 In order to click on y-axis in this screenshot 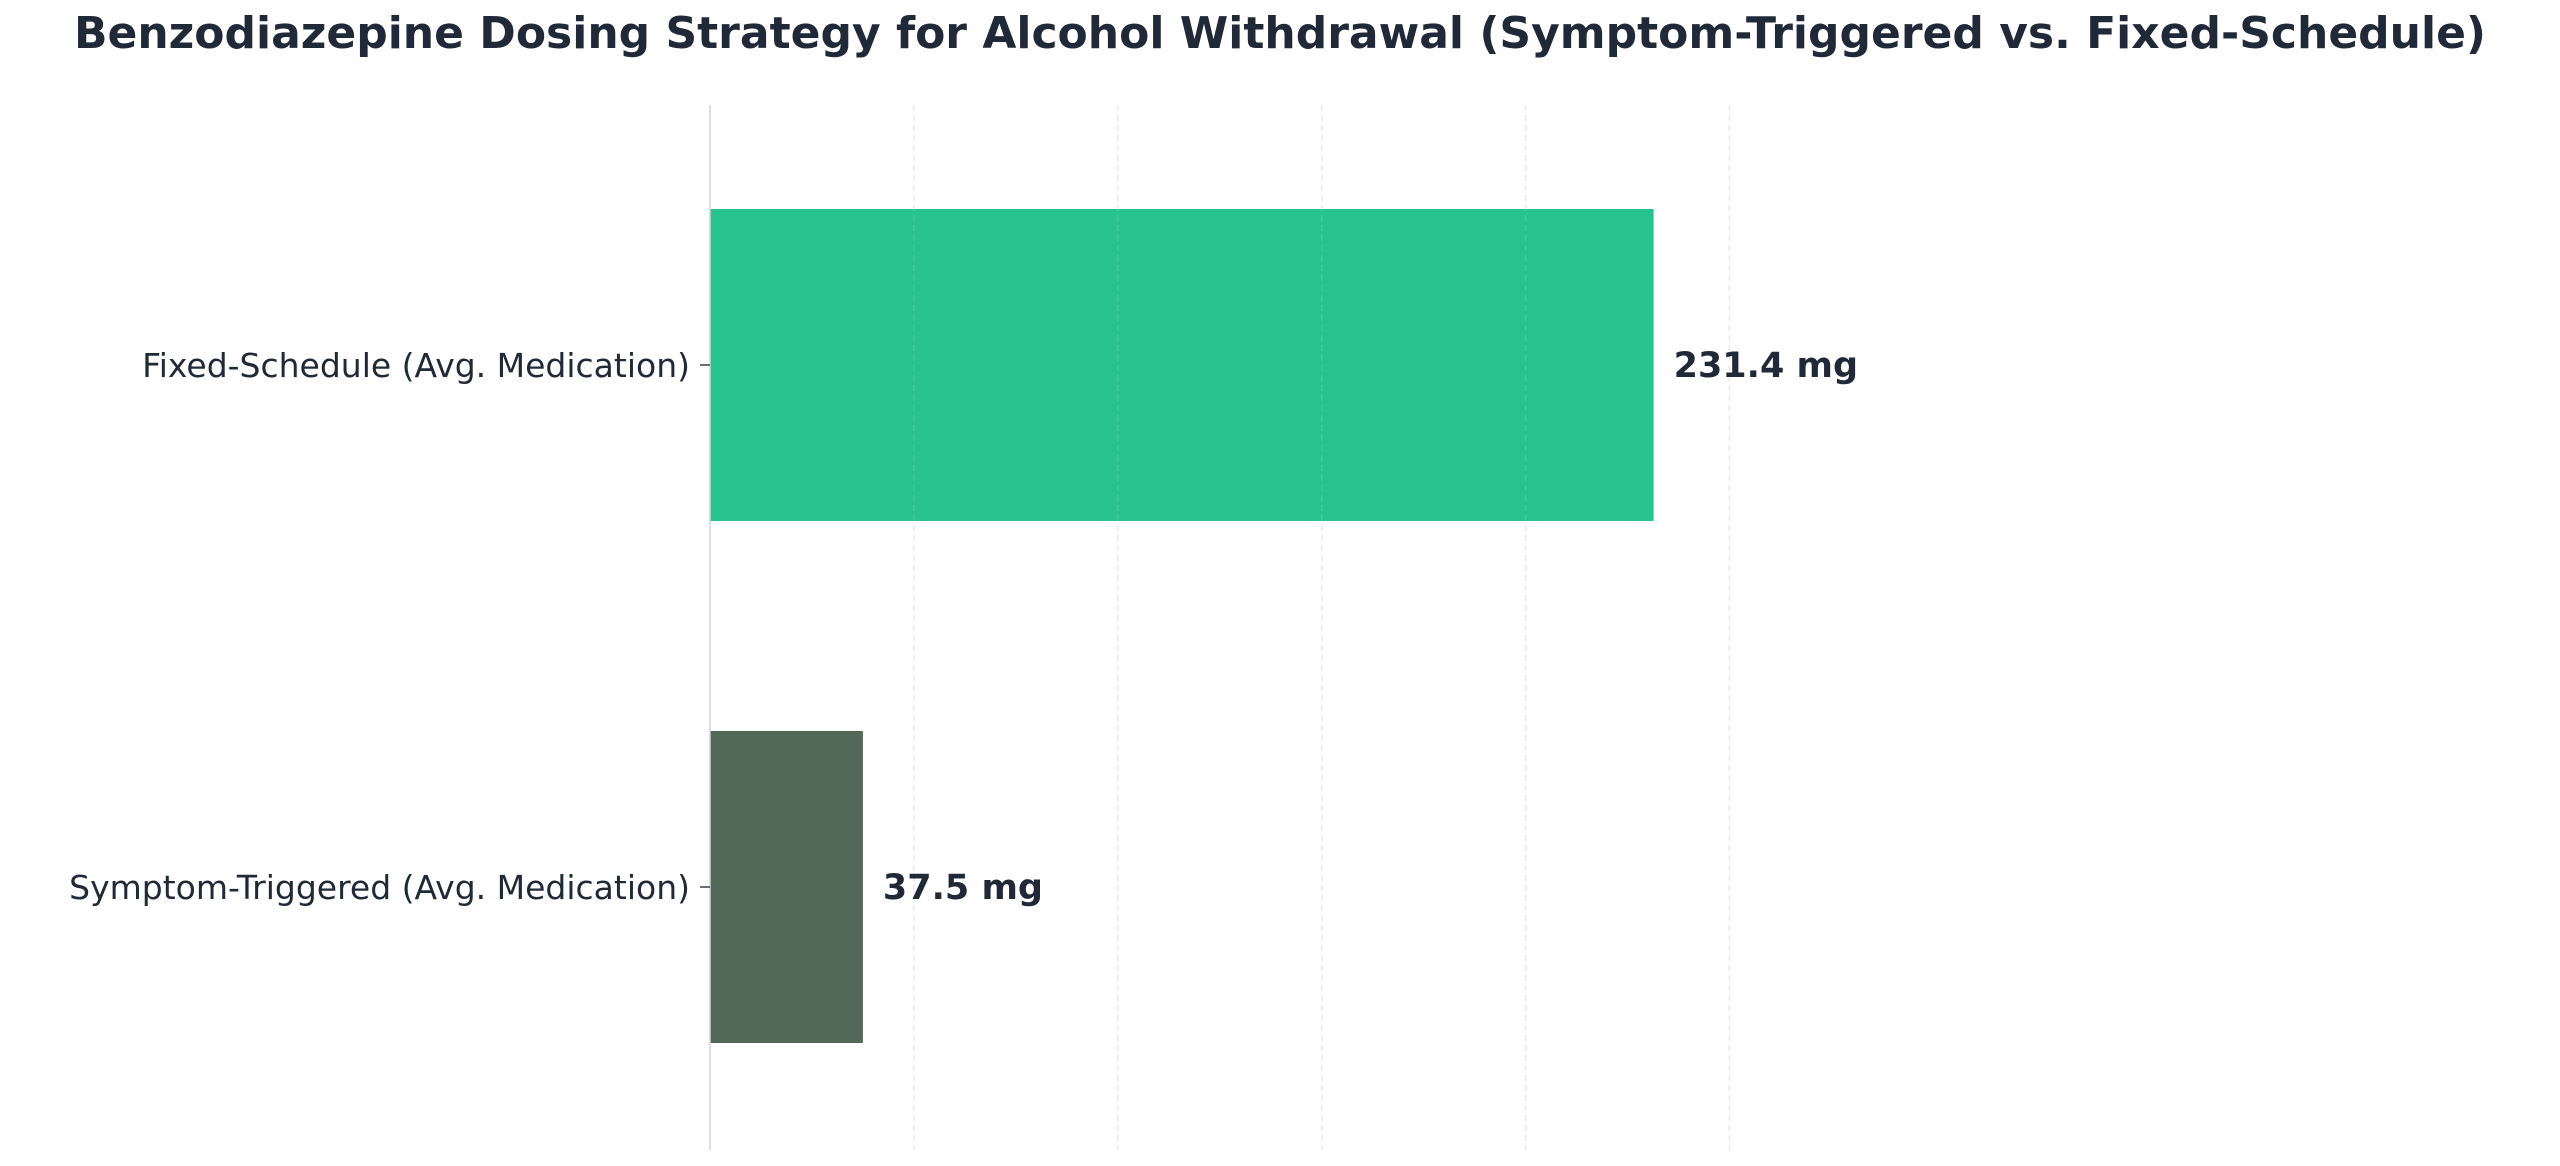, I will do `click(705, 627)`.